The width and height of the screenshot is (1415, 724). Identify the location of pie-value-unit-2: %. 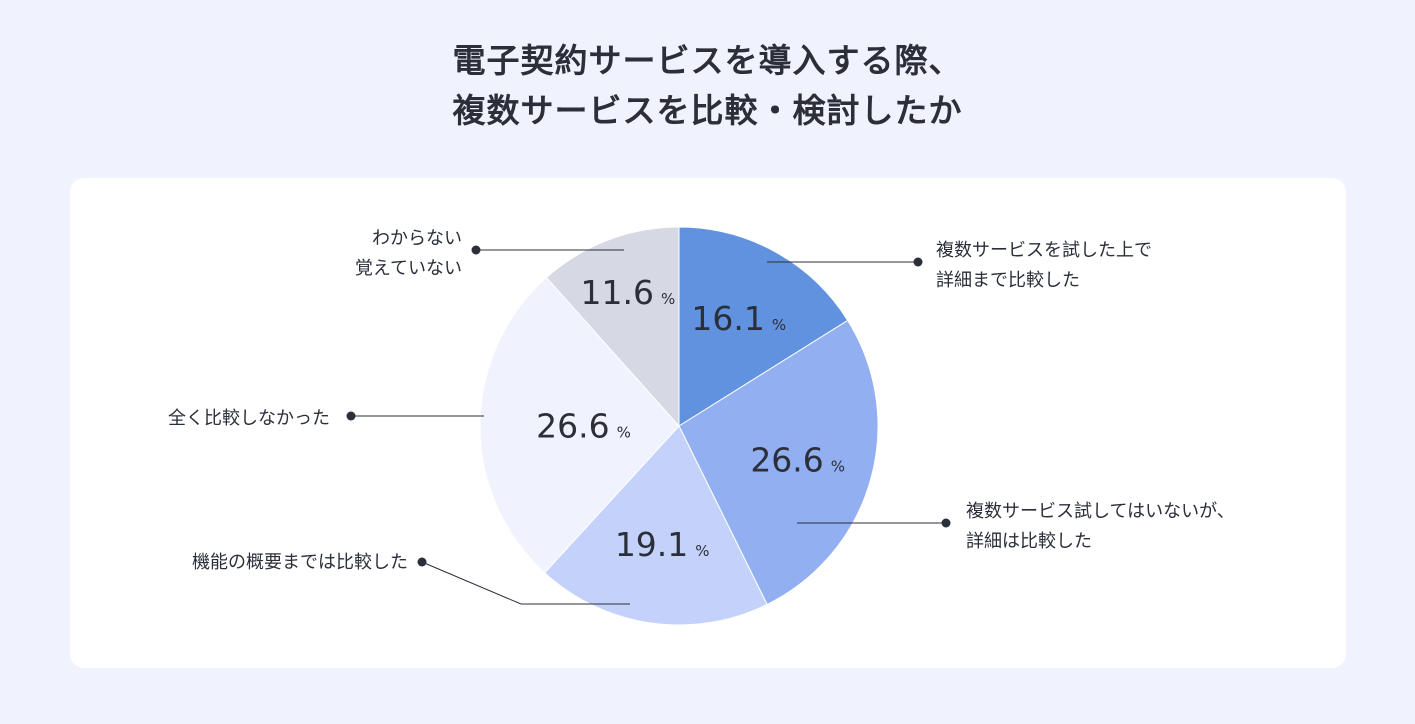
(838, 467).